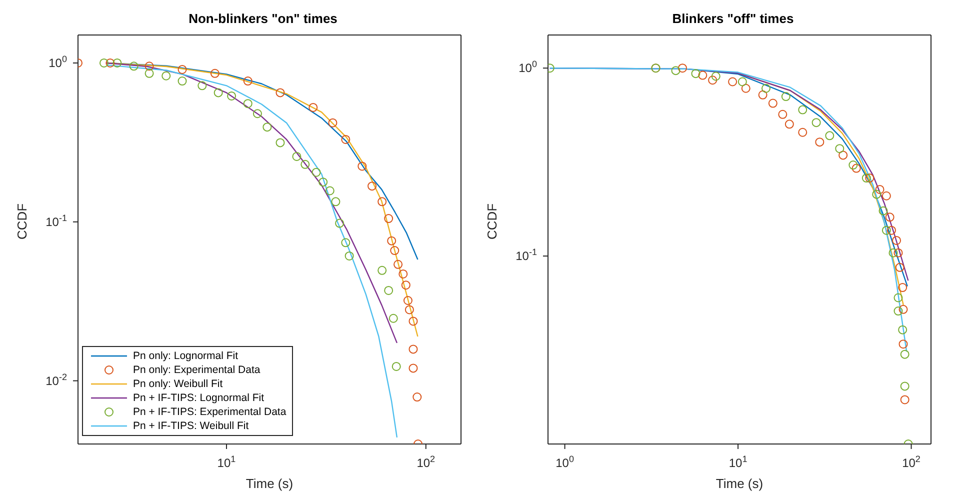 Image resolution: width=956 pixels, height=492 pixels. I want to click on y-tick-label: 10$^{0}$, so click(57, 62).